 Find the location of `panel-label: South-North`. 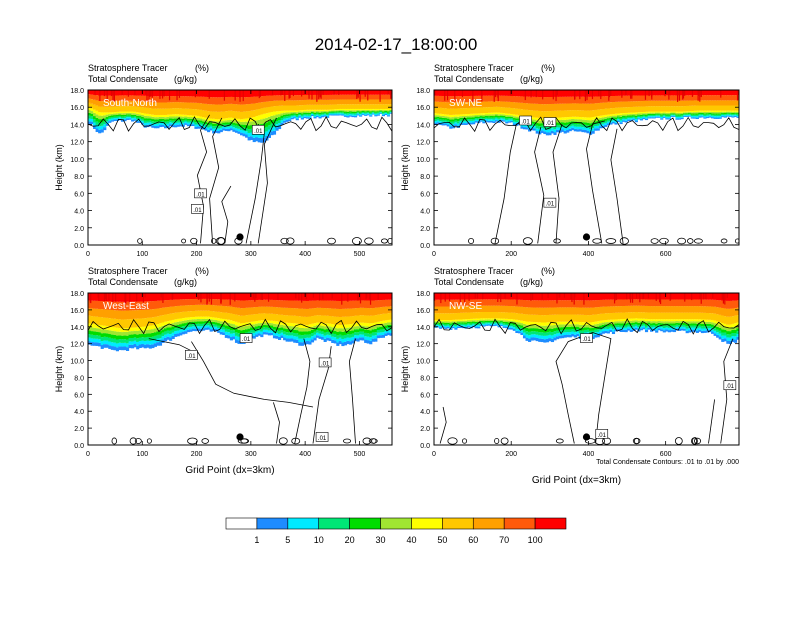

panel-label: South-North is located at coordinates (130, 103).